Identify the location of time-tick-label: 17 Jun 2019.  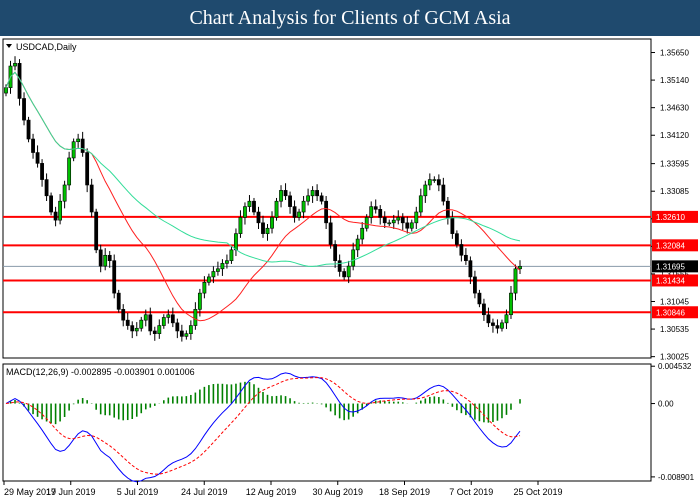
(71, 492).